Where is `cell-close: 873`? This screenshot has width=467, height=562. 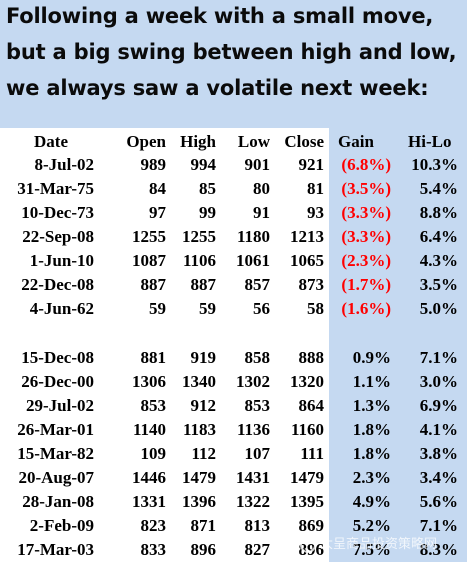
cell-close: 873 is located at coordinates (311, 284).